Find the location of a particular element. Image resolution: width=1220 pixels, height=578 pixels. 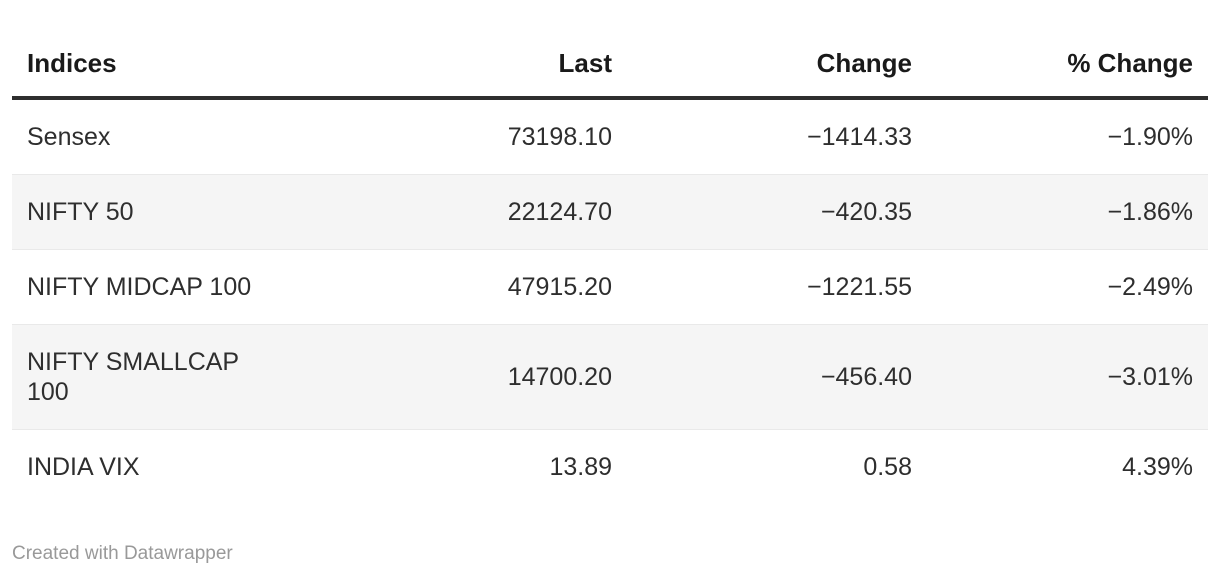

attribution-footer: Created with Datawrapper is located at coordinates (610, 554).